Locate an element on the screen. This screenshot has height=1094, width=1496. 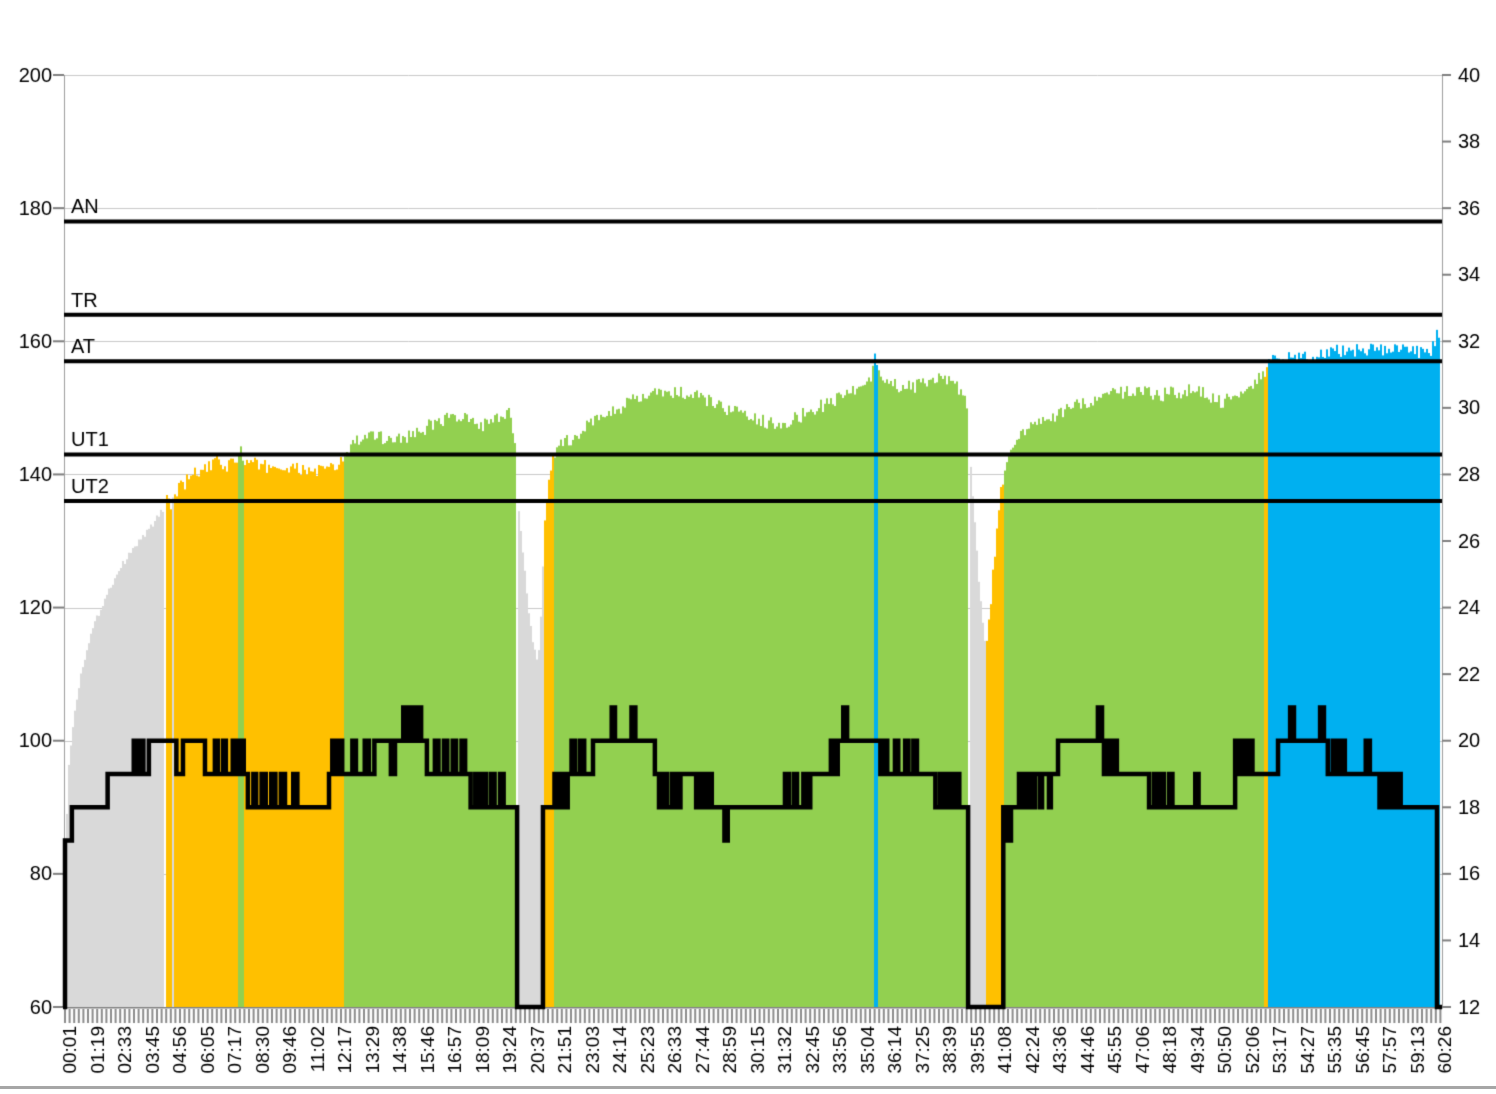
bottom-divider is located at coordinates (748, 1087).